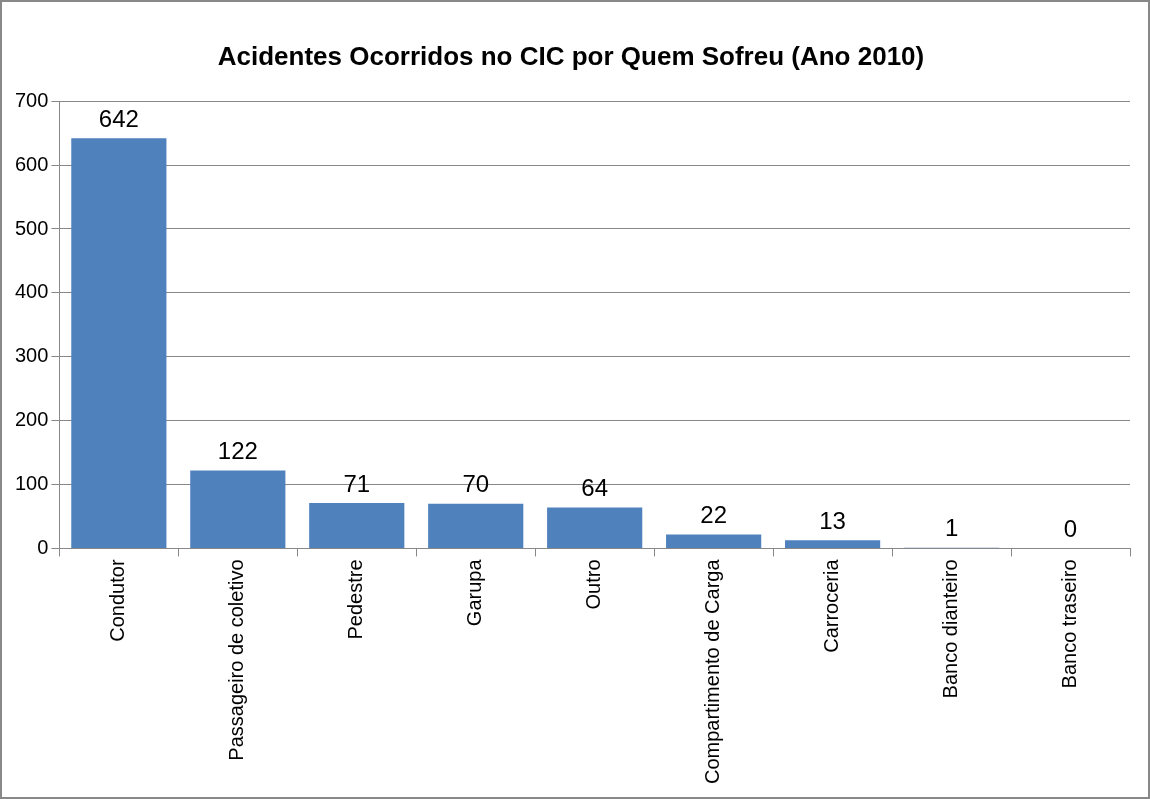  Describe the element at coordinates (832, 520) in the screenshot. I see `data-label: 13` at that location.